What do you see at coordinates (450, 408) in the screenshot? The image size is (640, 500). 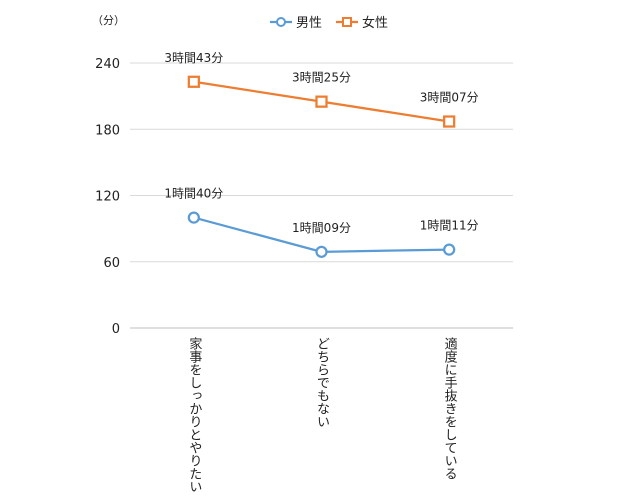 I see `x-category-label: 適度に手抜きをしている` at bounding box center [450, 408].